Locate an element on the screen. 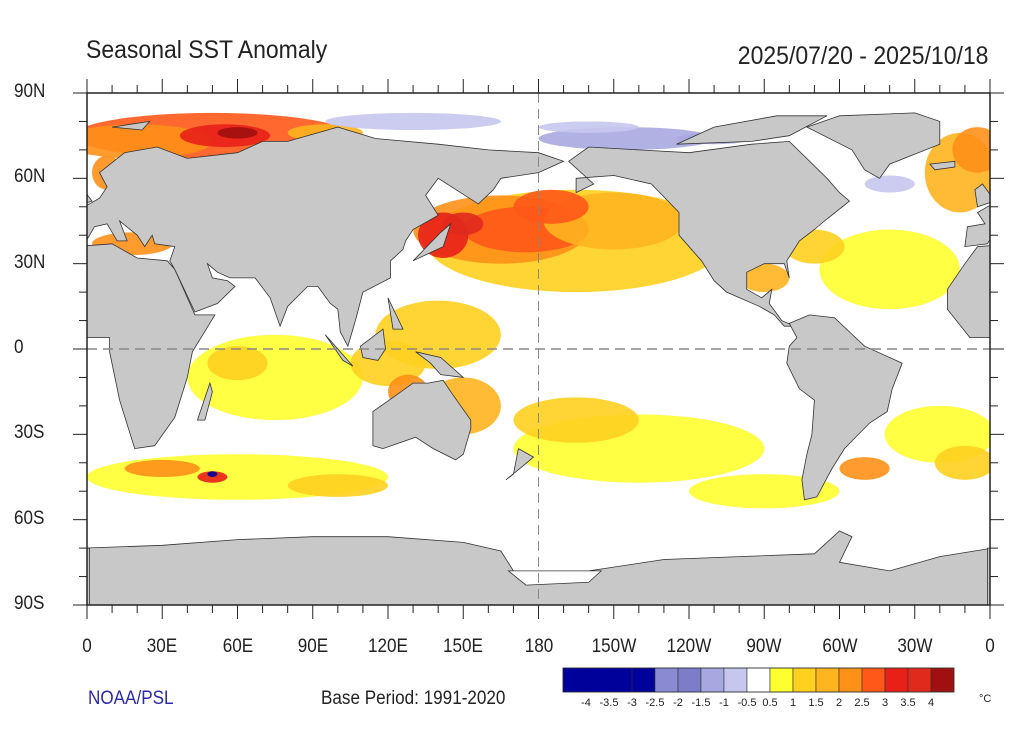  x-tick-label: 120E is located at coordinates (388, 646).